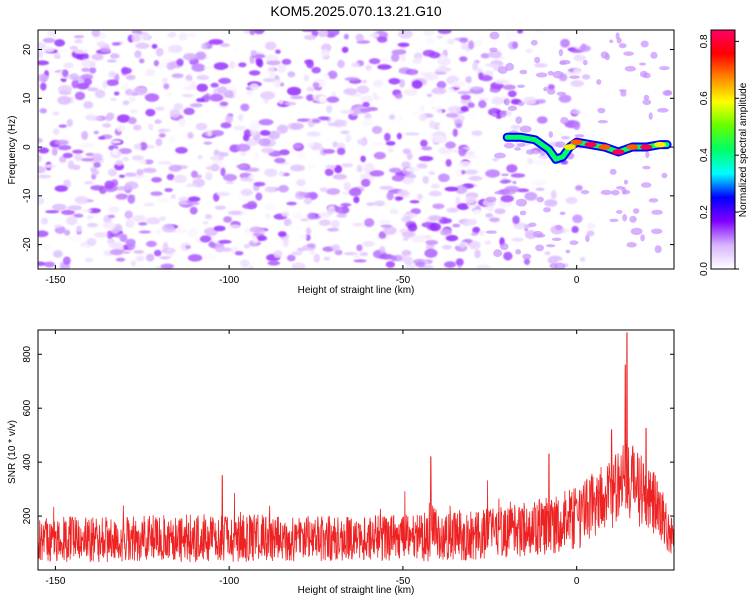 The image size is (750, 600). I want to click on y-tick-label: -20, so click(27, 244).